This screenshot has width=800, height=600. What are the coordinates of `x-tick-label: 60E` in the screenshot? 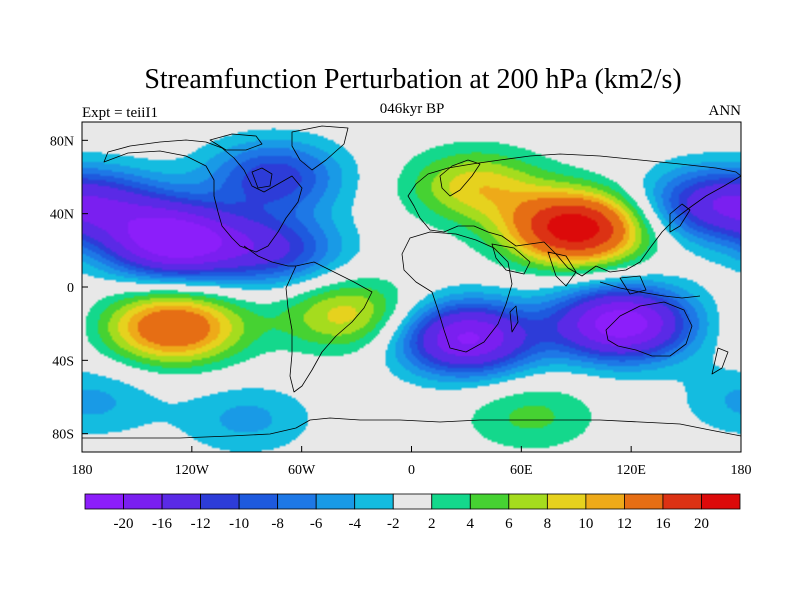 It's located at (521, 470).